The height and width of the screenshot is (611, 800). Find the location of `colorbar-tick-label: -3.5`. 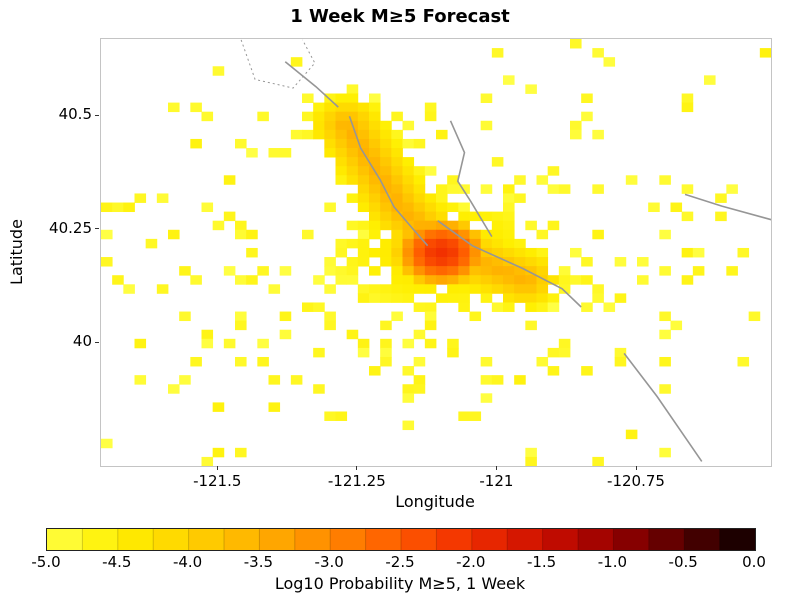

colorbar-tick-label: -3.5 is located at coordinates (258, 562).